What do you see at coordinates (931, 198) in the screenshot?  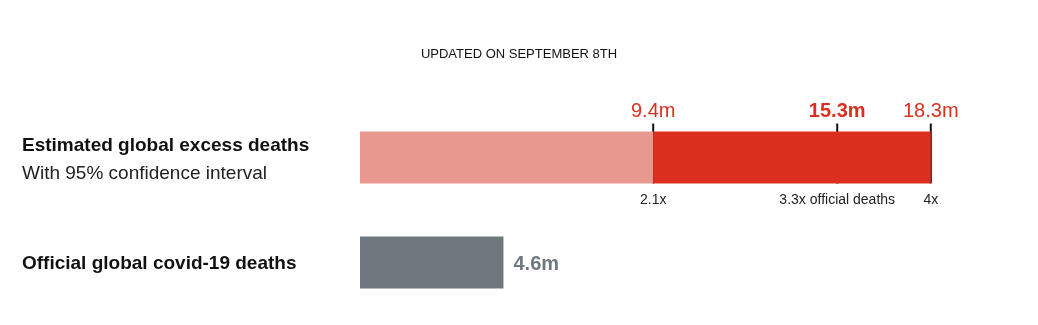 I see `annotation: 4x` at bounding box center [931, 198].